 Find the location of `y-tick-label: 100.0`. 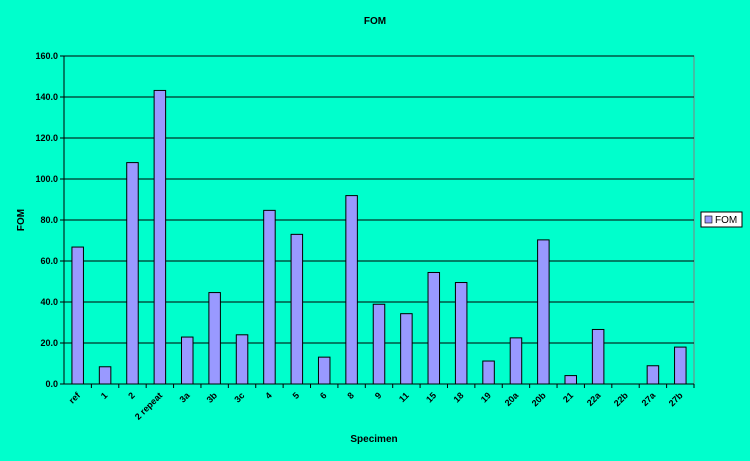

y-tick-label: 100.0 is located at coordinates (46, 179).